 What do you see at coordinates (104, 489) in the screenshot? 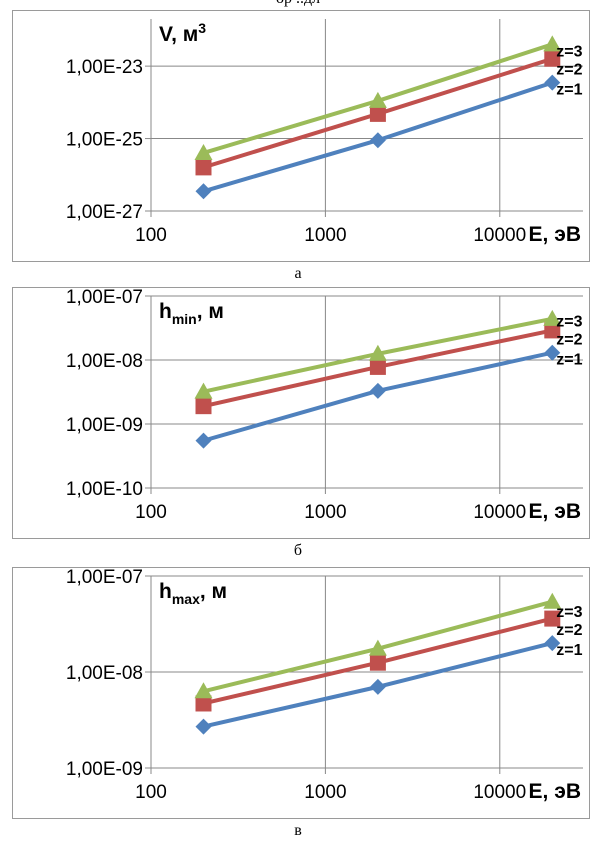
I see `y-tick-label: 1,00E-10` at bounding box center [104, 489].